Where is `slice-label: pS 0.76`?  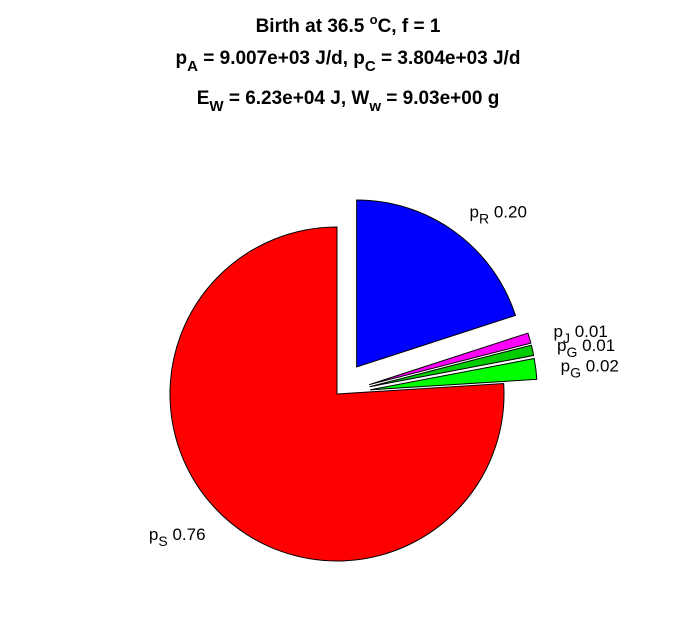
slice-label: pS 0.76 is located at coordinates (177, 537).